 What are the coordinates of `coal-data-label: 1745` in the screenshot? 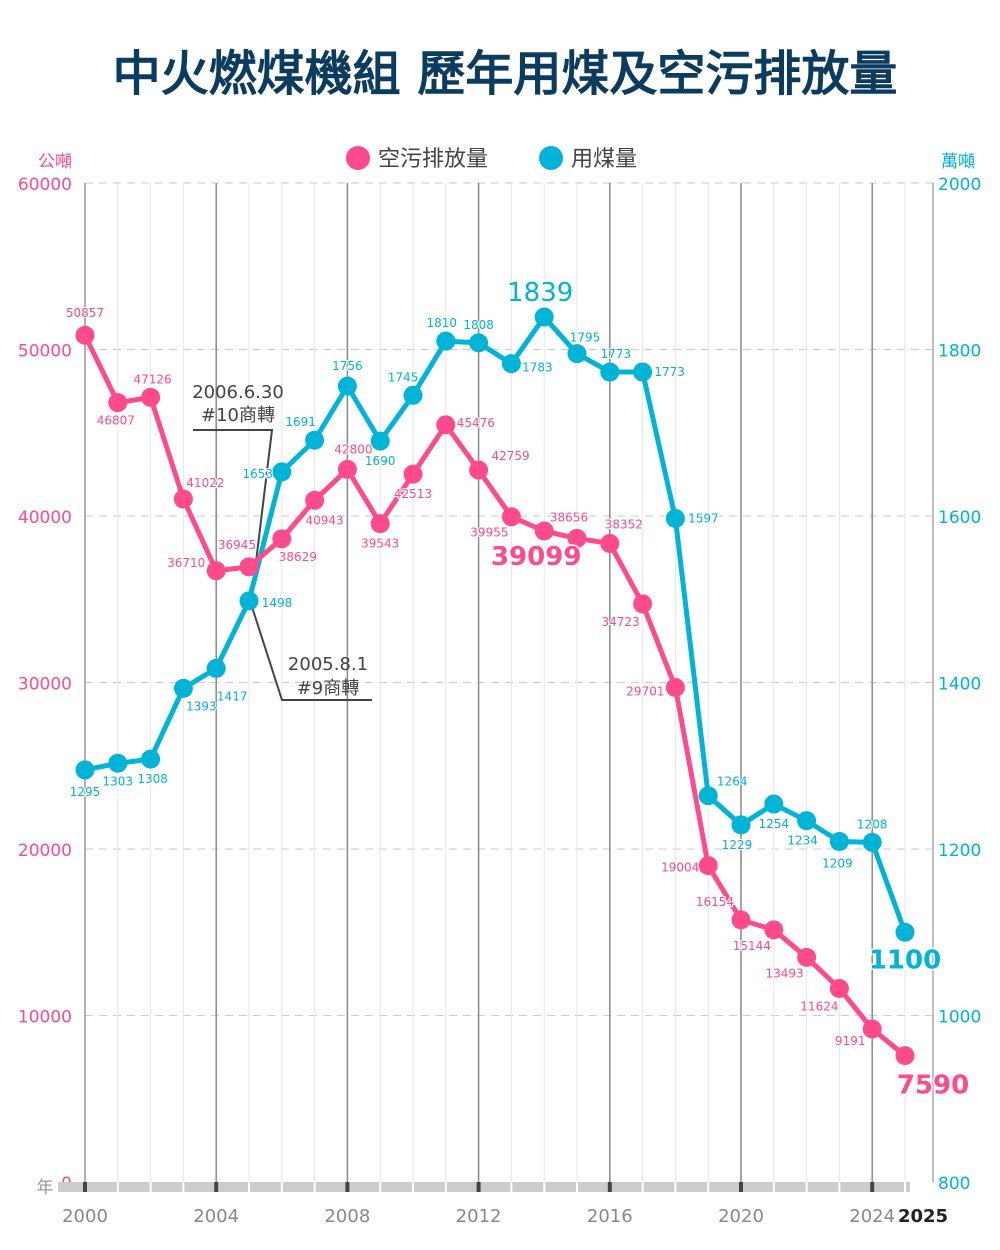 It's located at (403, 377).